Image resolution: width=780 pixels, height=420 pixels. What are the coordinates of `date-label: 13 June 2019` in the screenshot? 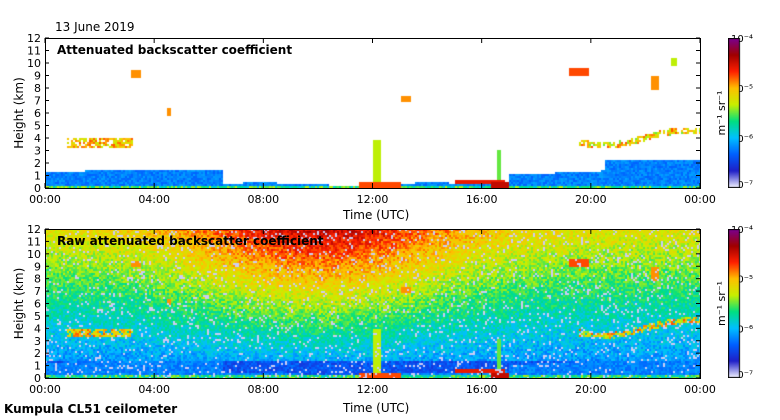 It's located at (95, 27).